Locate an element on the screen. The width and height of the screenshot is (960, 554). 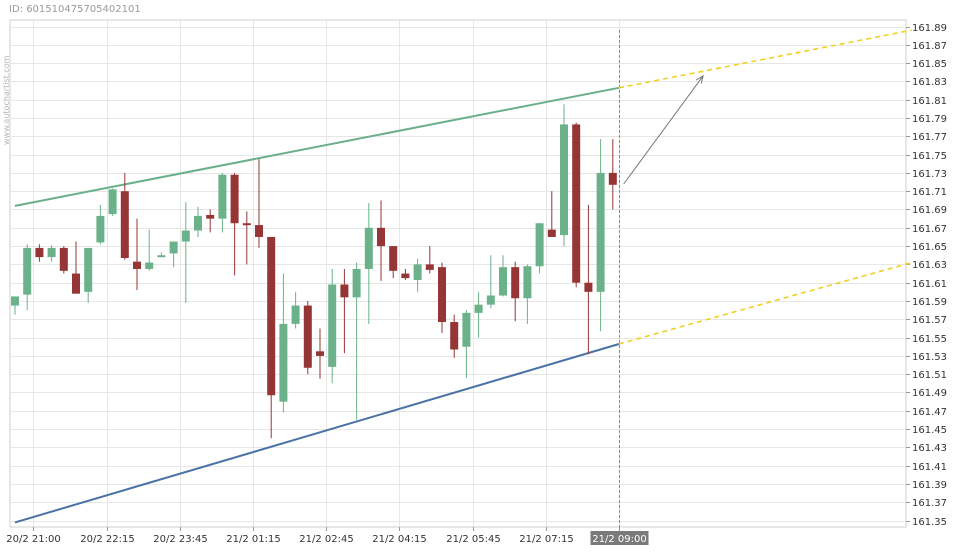
watermark-text: www.autochartist.com is located at coordinates (6, 100).